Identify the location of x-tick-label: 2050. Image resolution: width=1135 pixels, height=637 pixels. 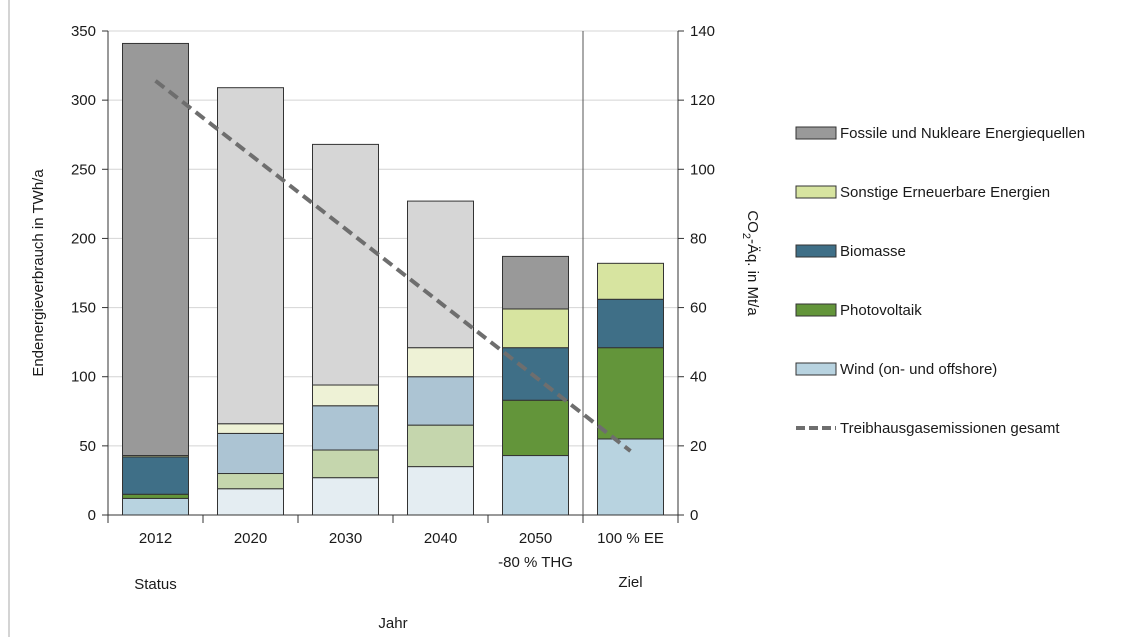
(535, 538).